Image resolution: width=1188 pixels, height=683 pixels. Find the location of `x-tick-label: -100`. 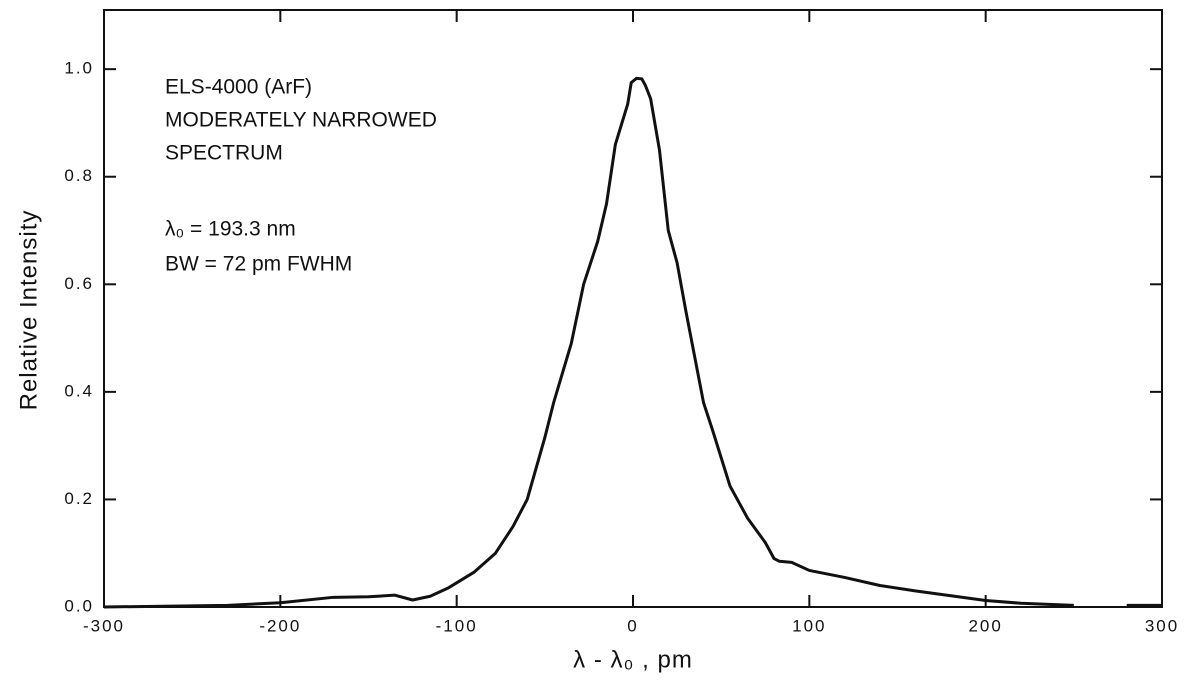

x-tick-label: -100 is located at coordinates (457, 625).